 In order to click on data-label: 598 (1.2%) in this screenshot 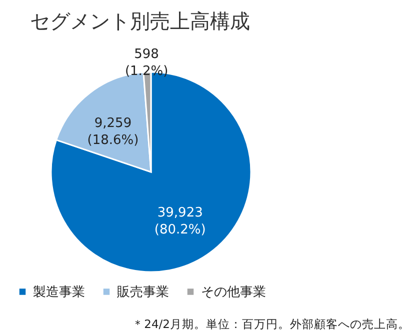, I will do `click(146, 63)`.